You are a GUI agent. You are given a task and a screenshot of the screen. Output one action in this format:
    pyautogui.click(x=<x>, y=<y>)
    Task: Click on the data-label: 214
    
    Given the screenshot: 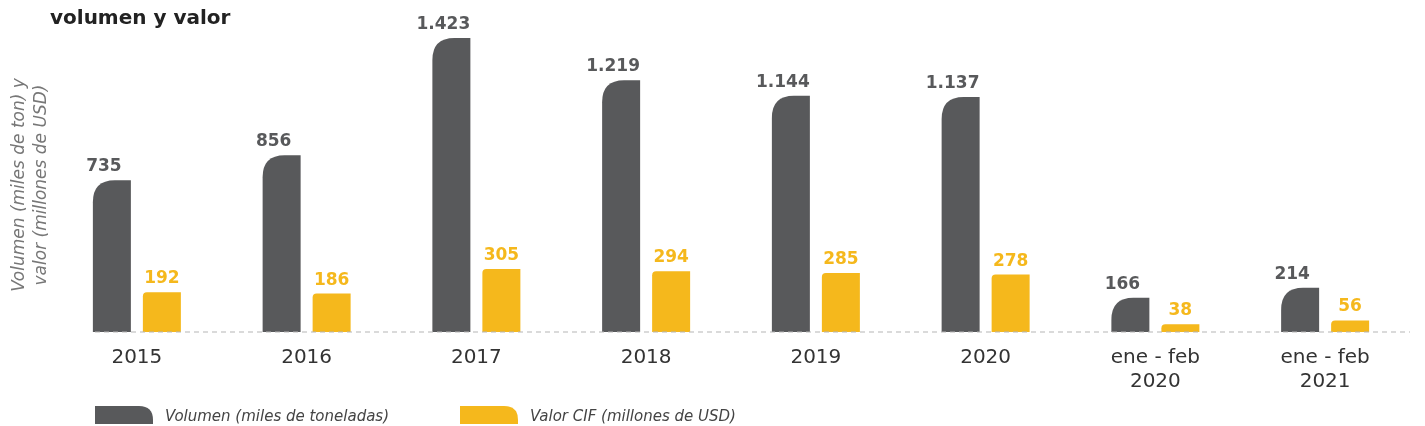 What is the action you would take?
    pyautogui.click(x=1292, y=272)
    